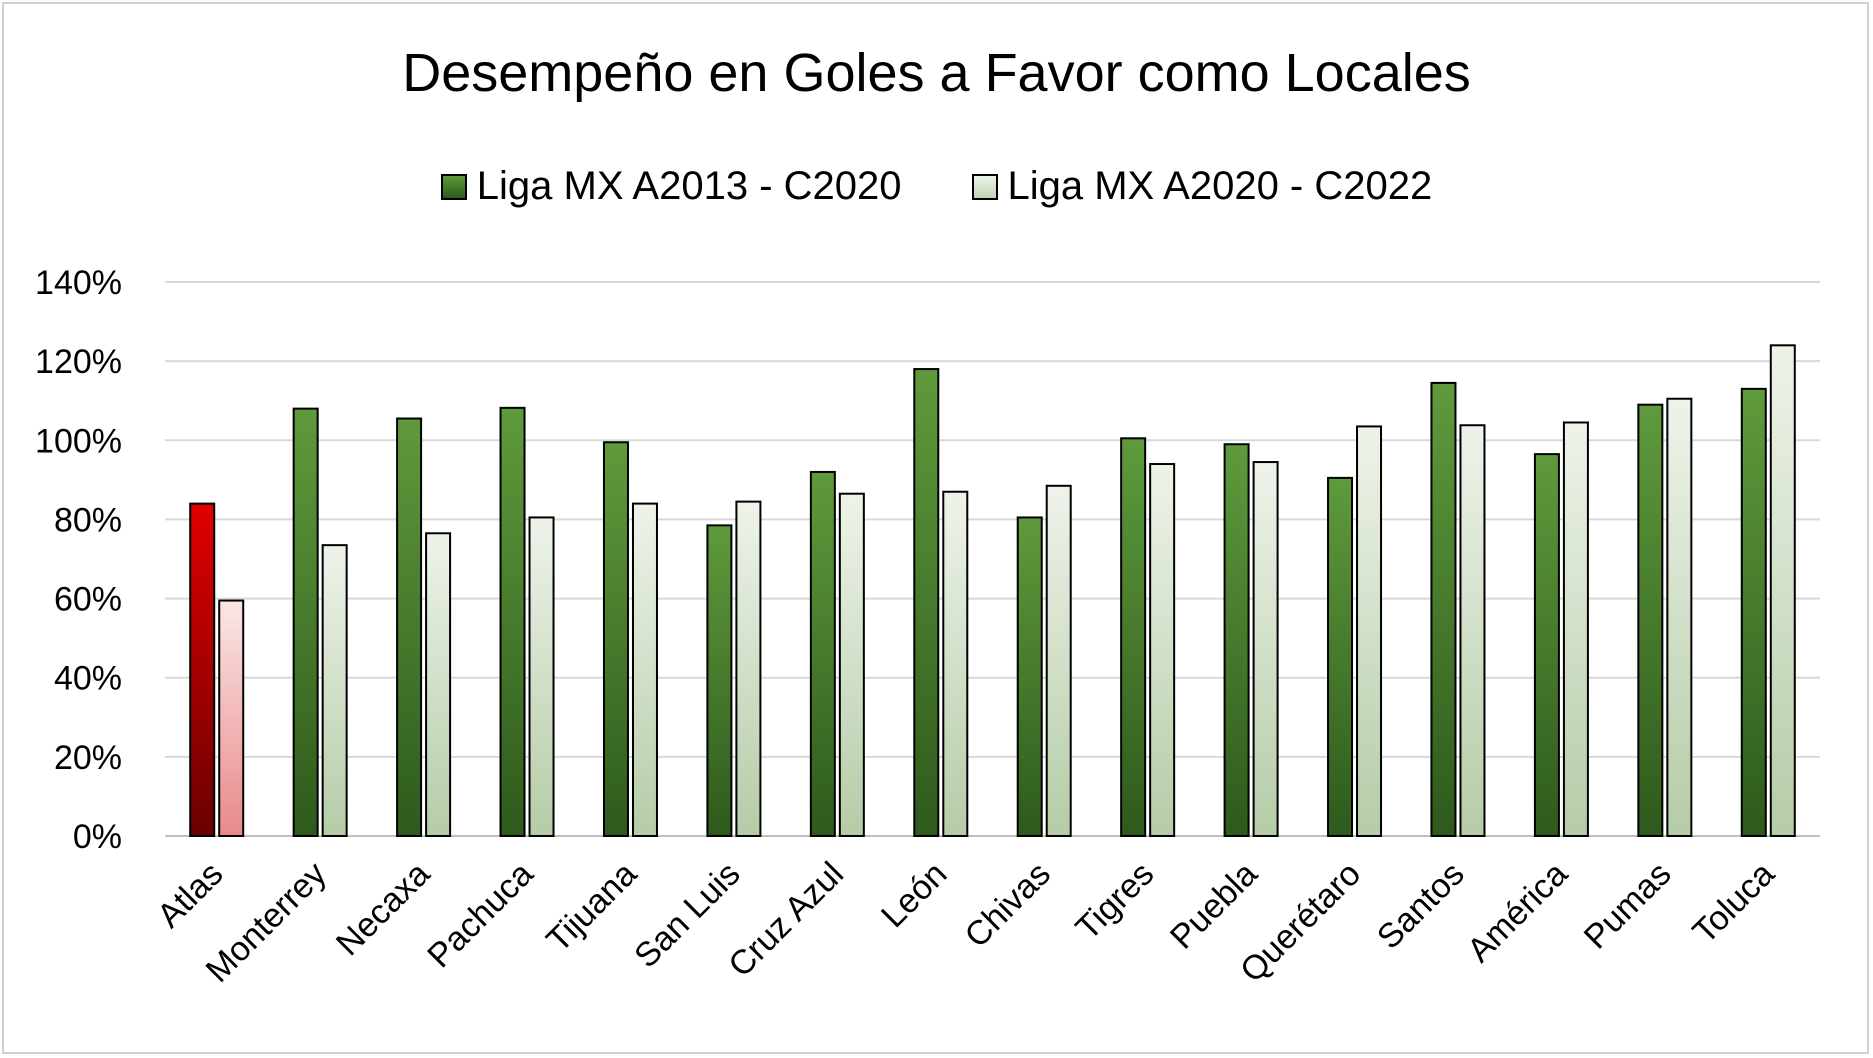 The image size is (1873, 1058). Describe the element at coordinates (88, 600) in the screenshot. I see `y-tick-label: 60%` at that location.